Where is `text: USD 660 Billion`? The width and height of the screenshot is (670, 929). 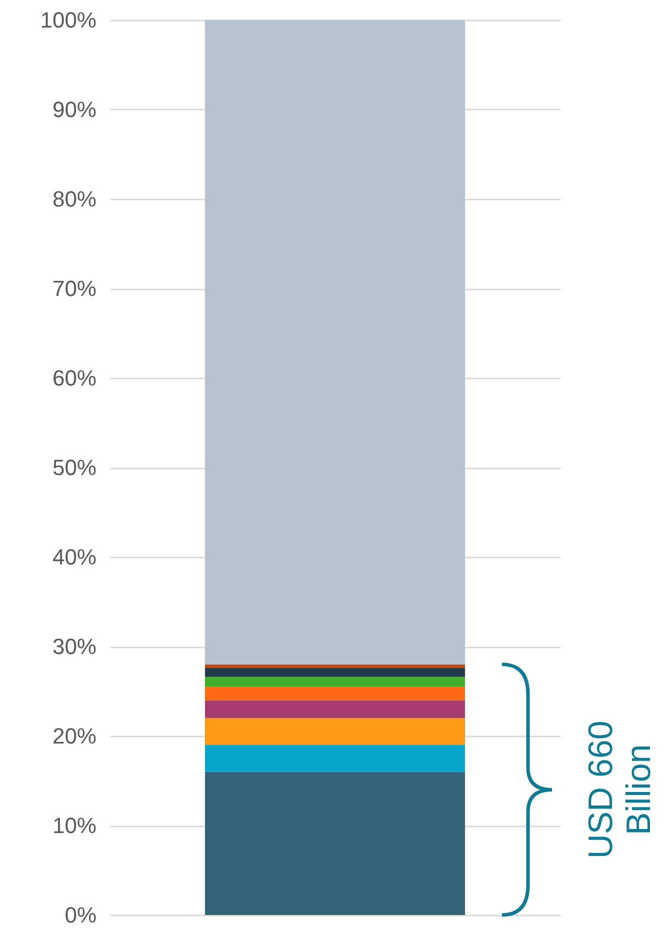
text: USD 660 Billion is located at coordinates (620, 789).